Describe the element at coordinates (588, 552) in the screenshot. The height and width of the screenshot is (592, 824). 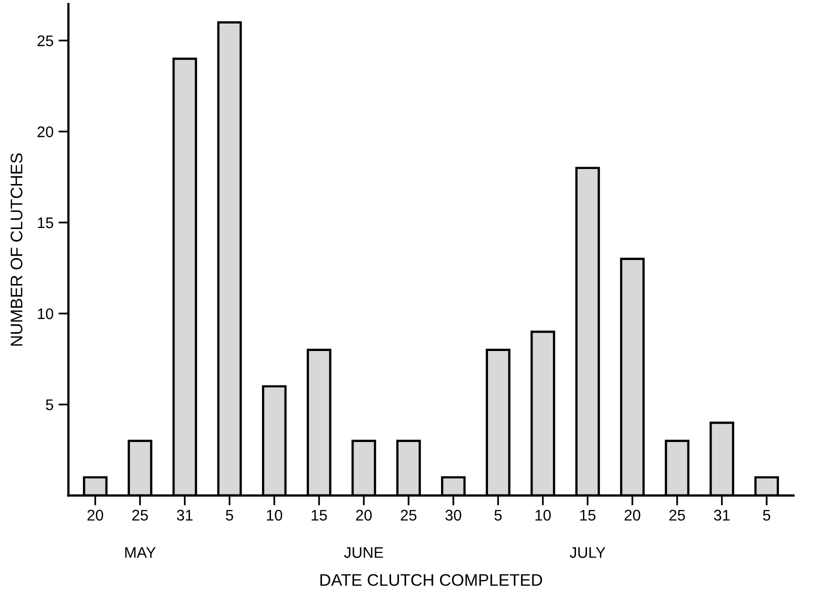
I see `text: JULY` at that location.